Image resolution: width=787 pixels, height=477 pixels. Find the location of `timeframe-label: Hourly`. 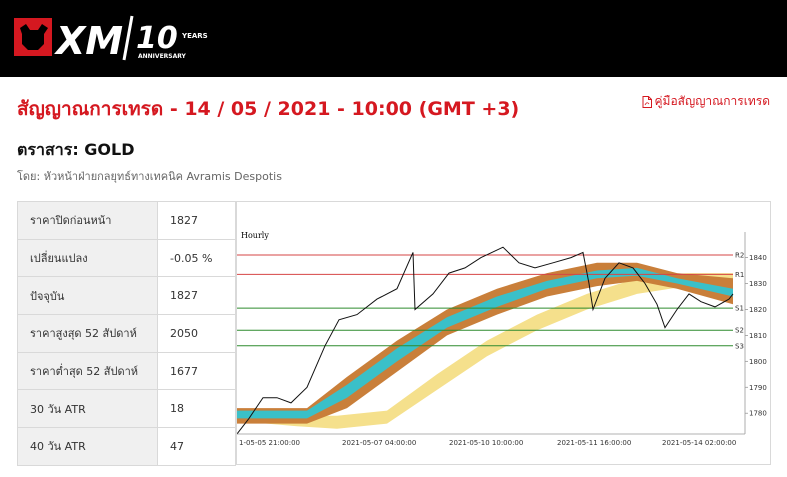

timeframe-label: Hourly is located at coordinates (255, 235).